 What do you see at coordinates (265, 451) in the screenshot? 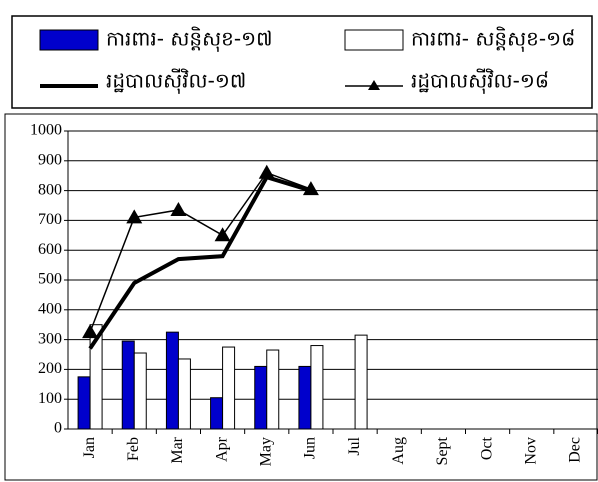
I see `x-tick-label: May` at bounding box center [265, 451].